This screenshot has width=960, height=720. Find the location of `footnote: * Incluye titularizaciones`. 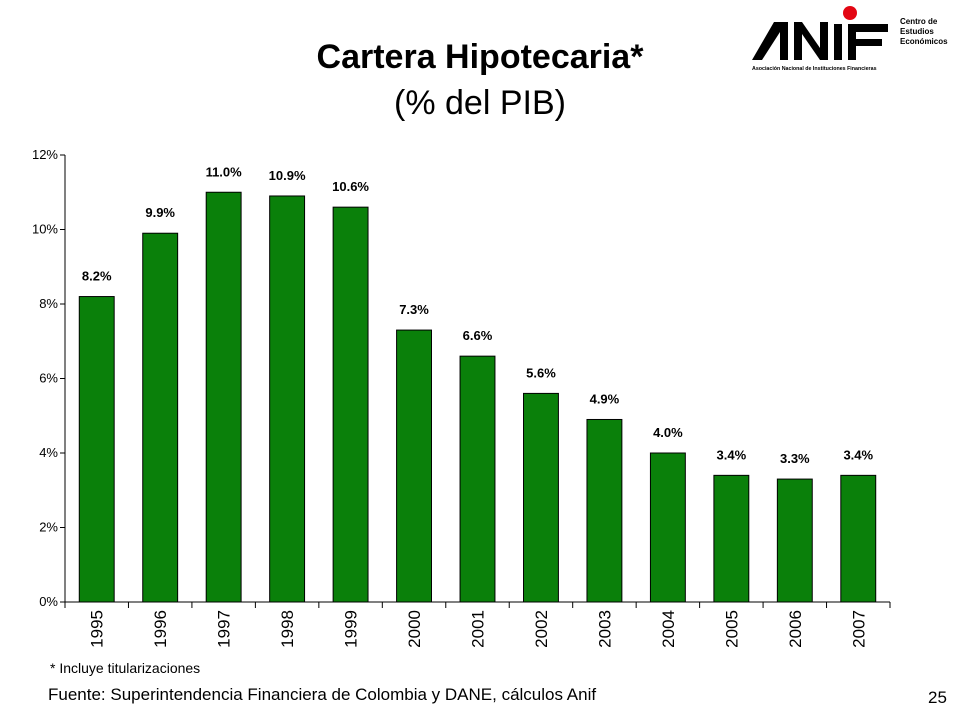

footnote: * Incluye titularizaciones is located at coordinates (125, 668).